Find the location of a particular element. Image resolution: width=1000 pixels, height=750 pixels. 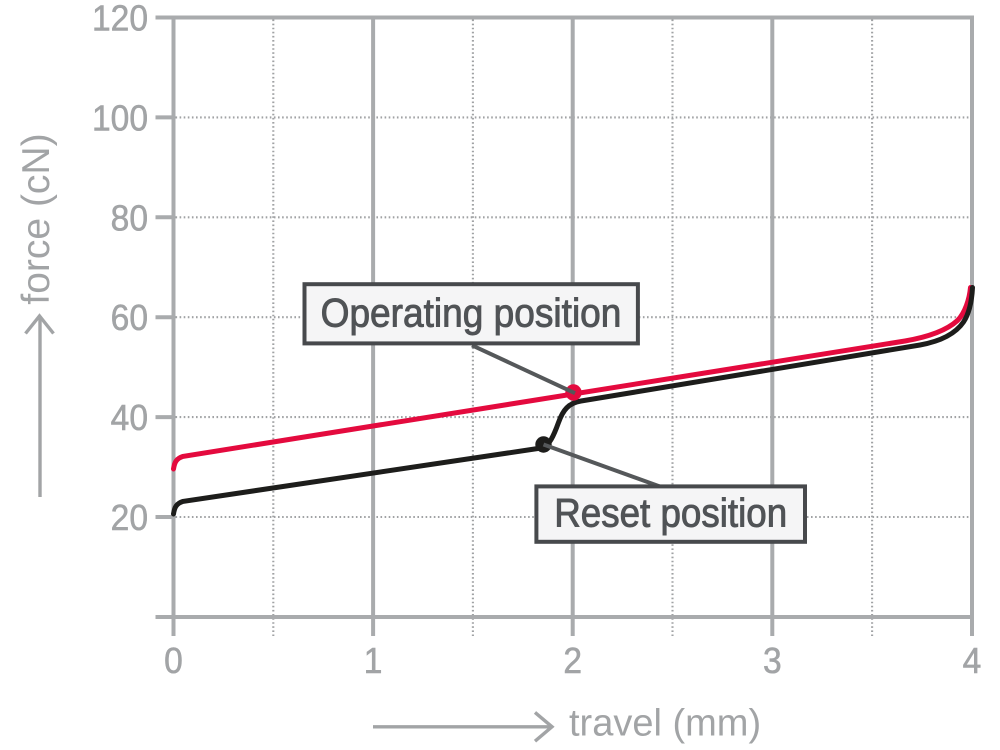

svg-text: 120 is located at coordinates (120, 19).